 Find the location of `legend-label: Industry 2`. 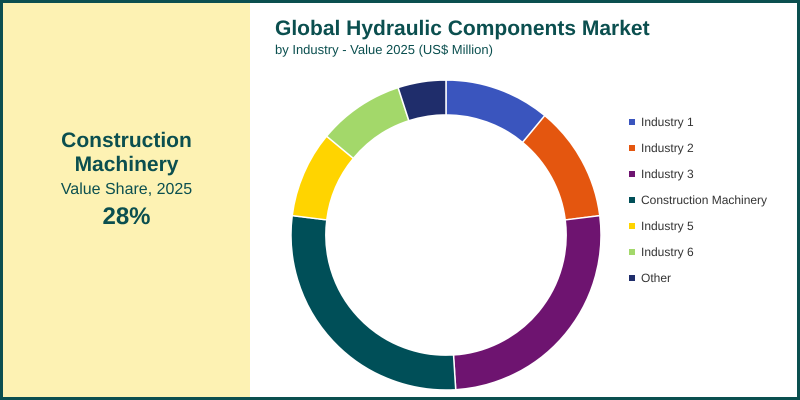

legend-label: Industry 2 is located at coordinates (667, 148).